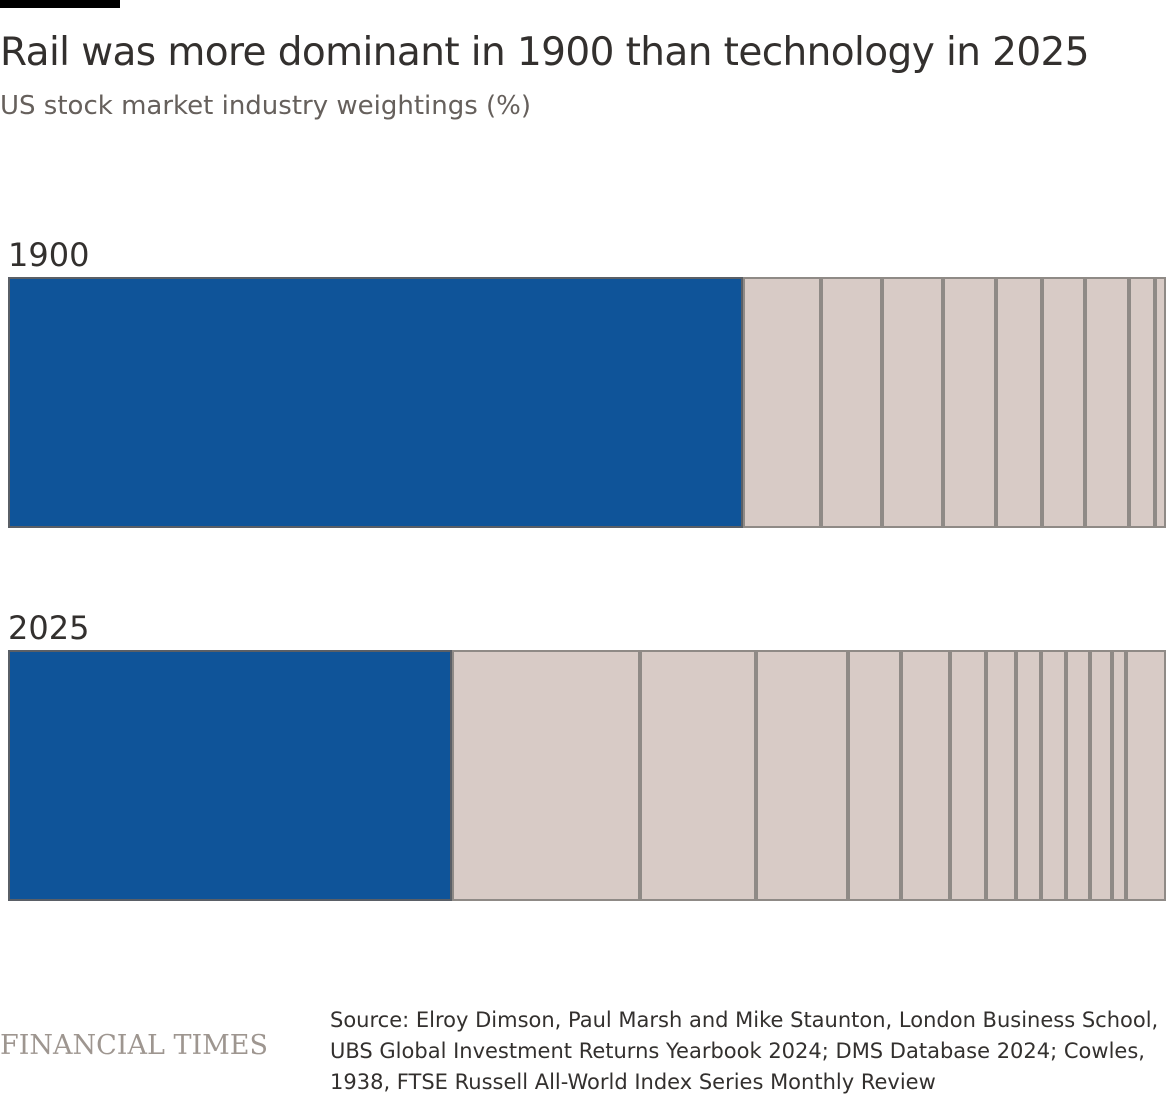 This screenshot has width=1174, height=1098. Describe the element at coordinates (49, 255) in the screenshot. I see `bar-label-1900: 1900` at that location.